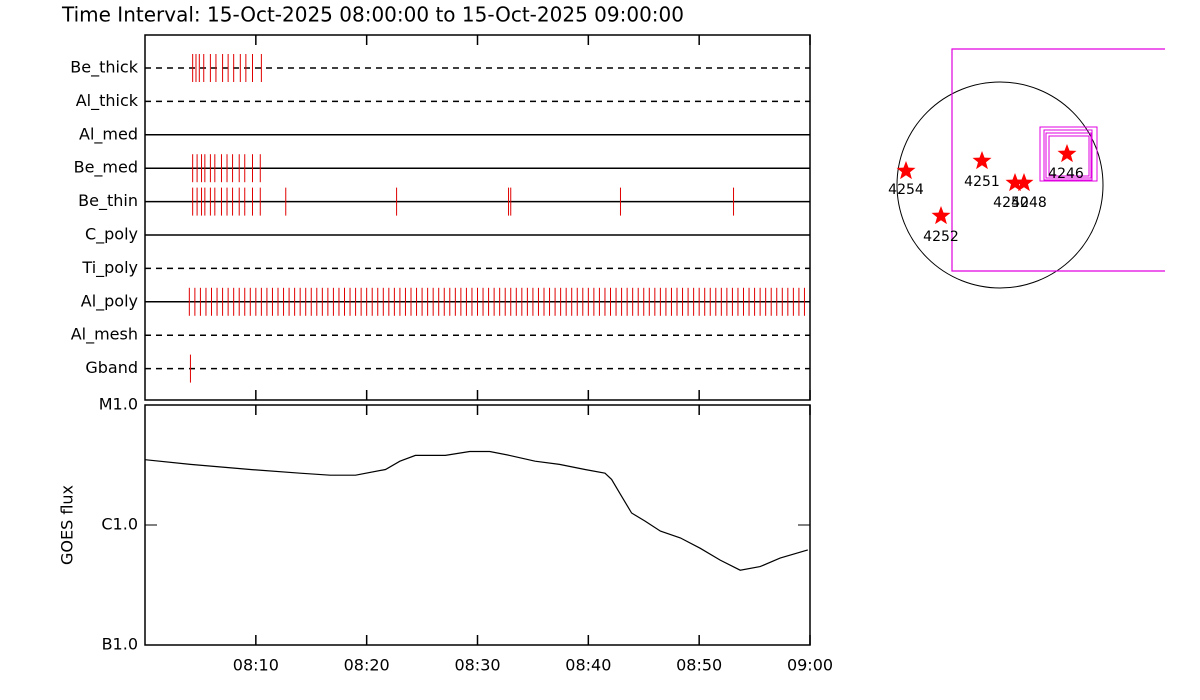 This screenshot has height=700, width=1200. I want to click on solar-disk, so click(1000, 185).